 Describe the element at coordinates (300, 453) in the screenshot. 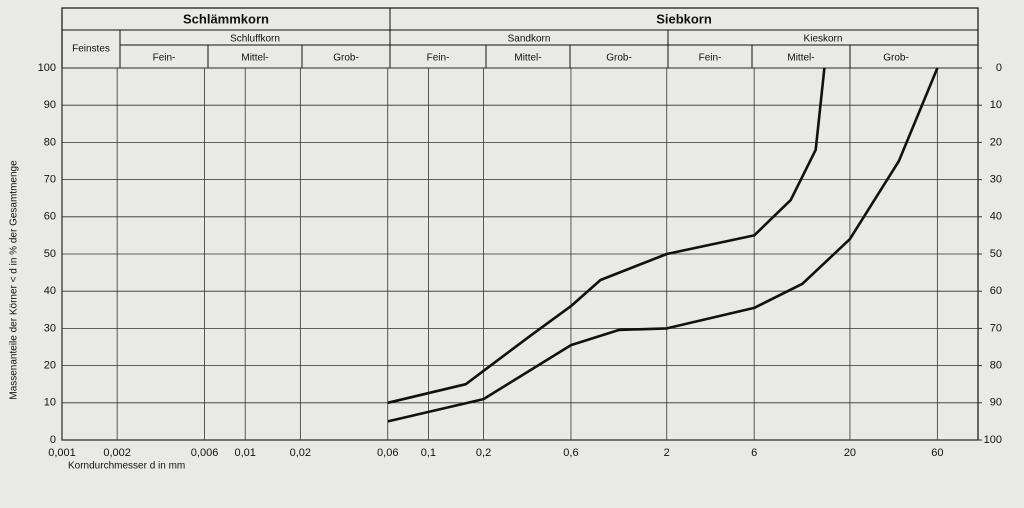

I see `x-tick-label: 0,02` at that location.